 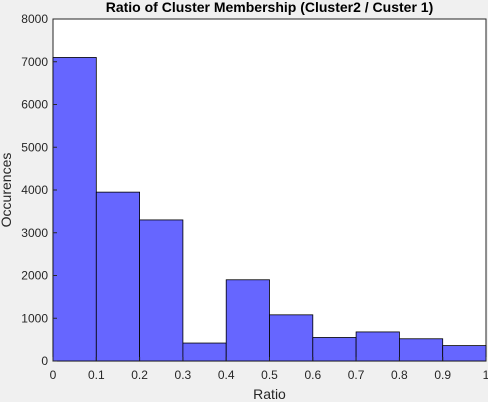 I want to click on y-tick-label: 7000, so click(x=34, y=62).